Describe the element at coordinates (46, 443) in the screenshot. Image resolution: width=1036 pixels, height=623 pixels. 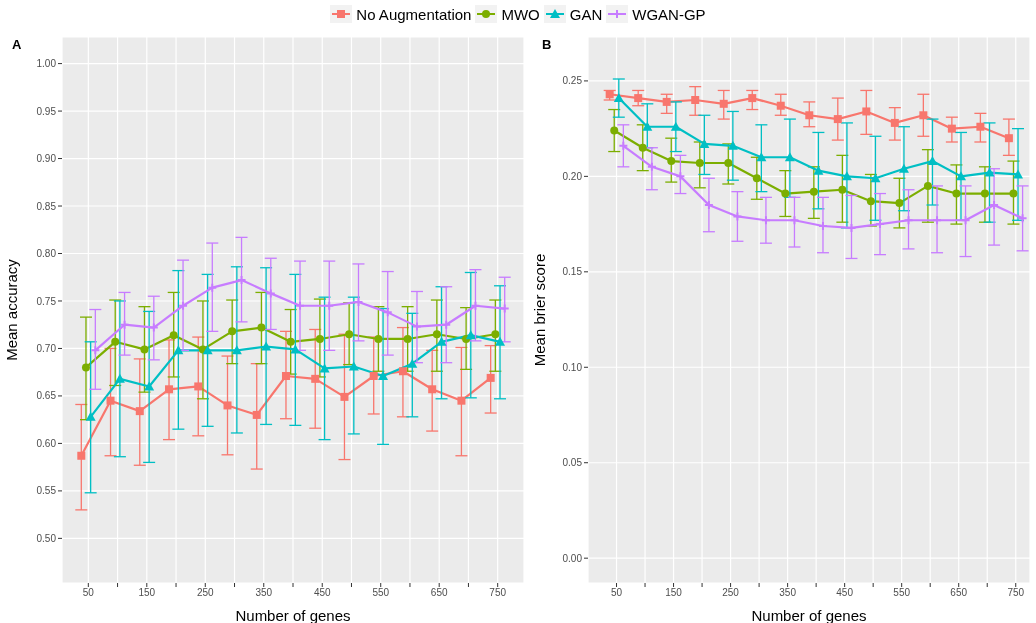
I see `y-tick-label: 0.60` at that location.